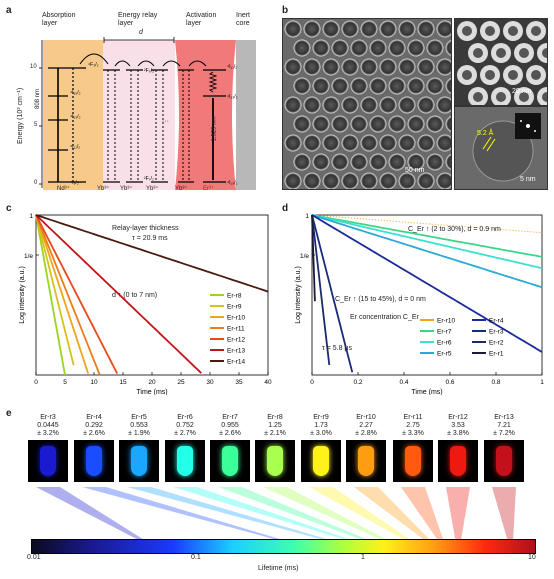 The image size is (554, 579). What do you see at coordinates (444, 354) in the screenshot?
I see `legend-label-Er-r5: Er-r5` at bounding box center [444, 354].